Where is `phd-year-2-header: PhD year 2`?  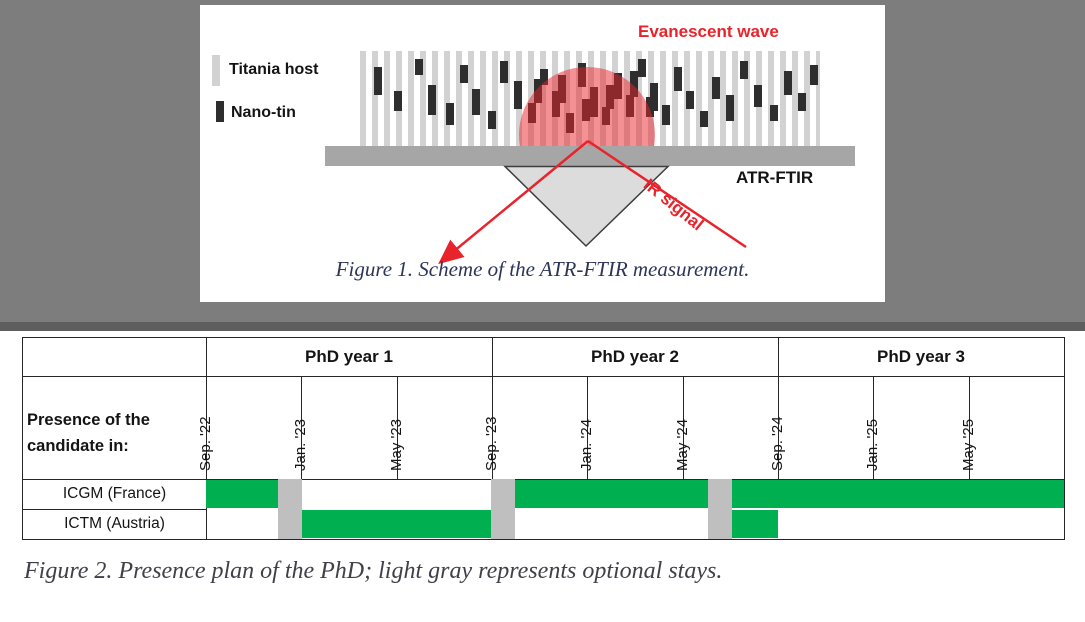 phd-year-2-header: PhD year 2 is located at coordinates (635, 356).